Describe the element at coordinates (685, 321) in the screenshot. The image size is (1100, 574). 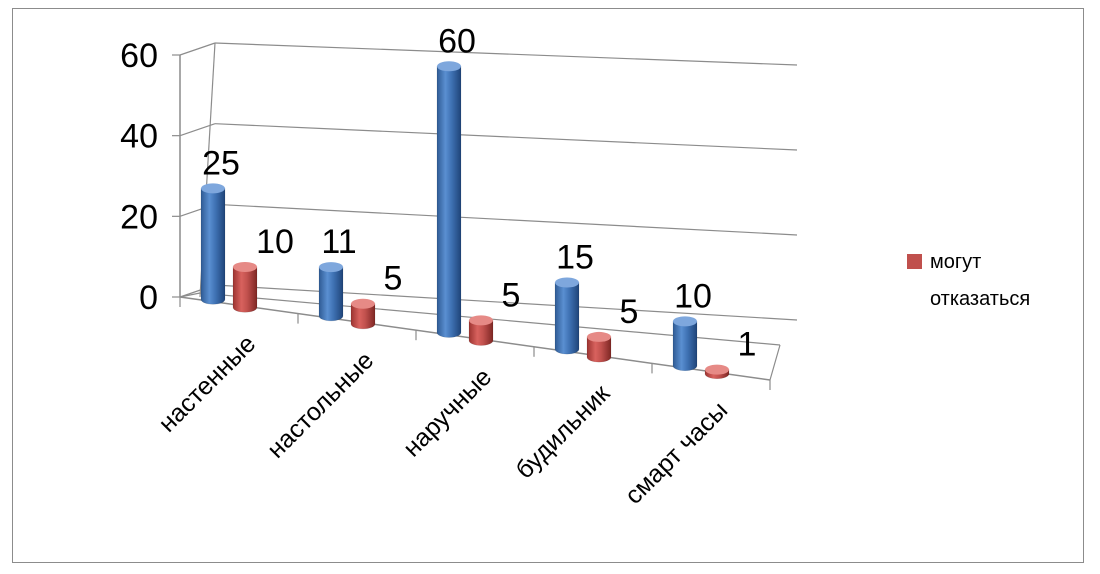
I see `bar-5-series-1-cap` at that location.